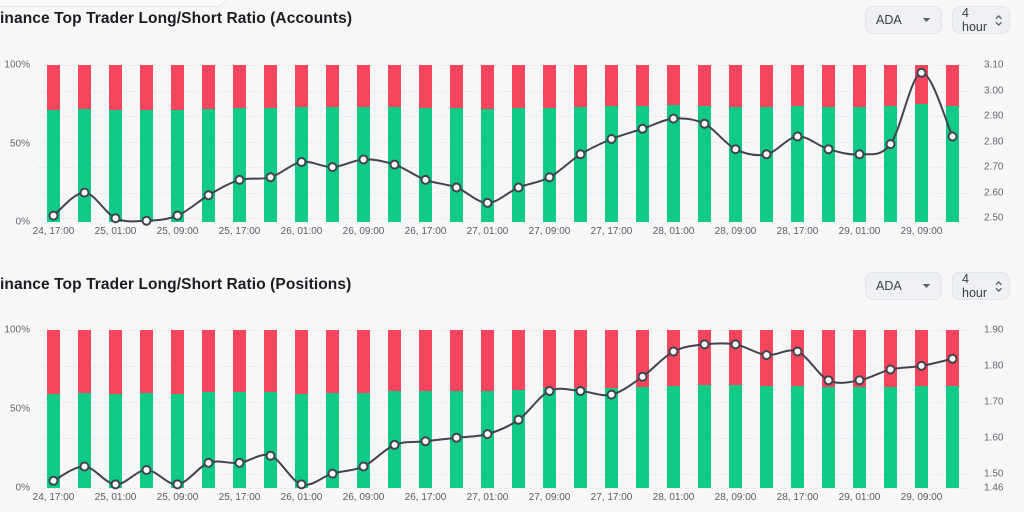  Describe the element at coordinates (994, 402) in the screenshot. I see `right-tick-label: 1.70` at that location.